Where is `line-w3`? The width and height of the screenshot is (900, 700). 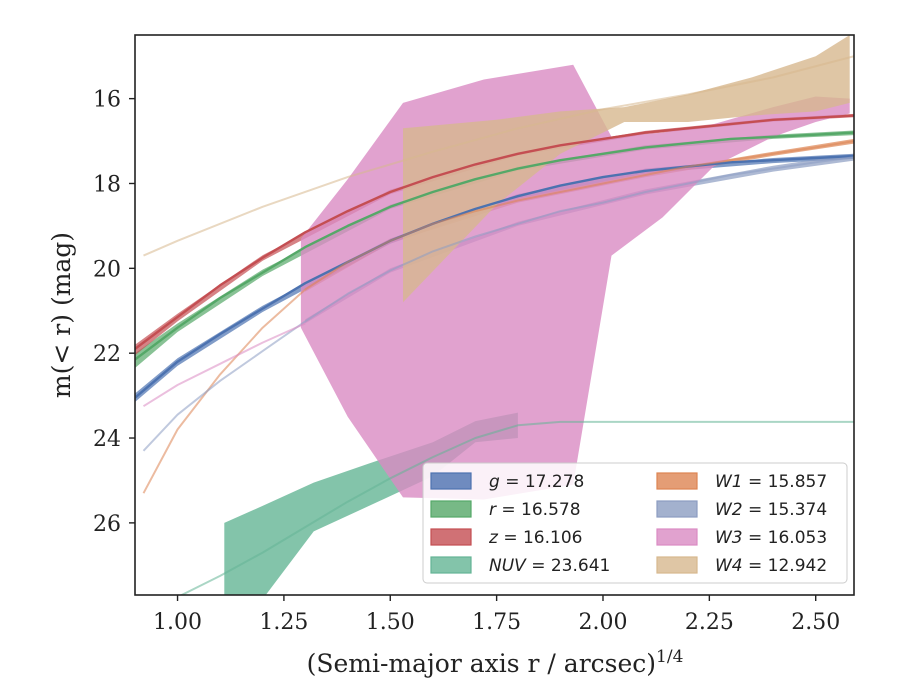
line-w3 is located at coordinates (224, 365).